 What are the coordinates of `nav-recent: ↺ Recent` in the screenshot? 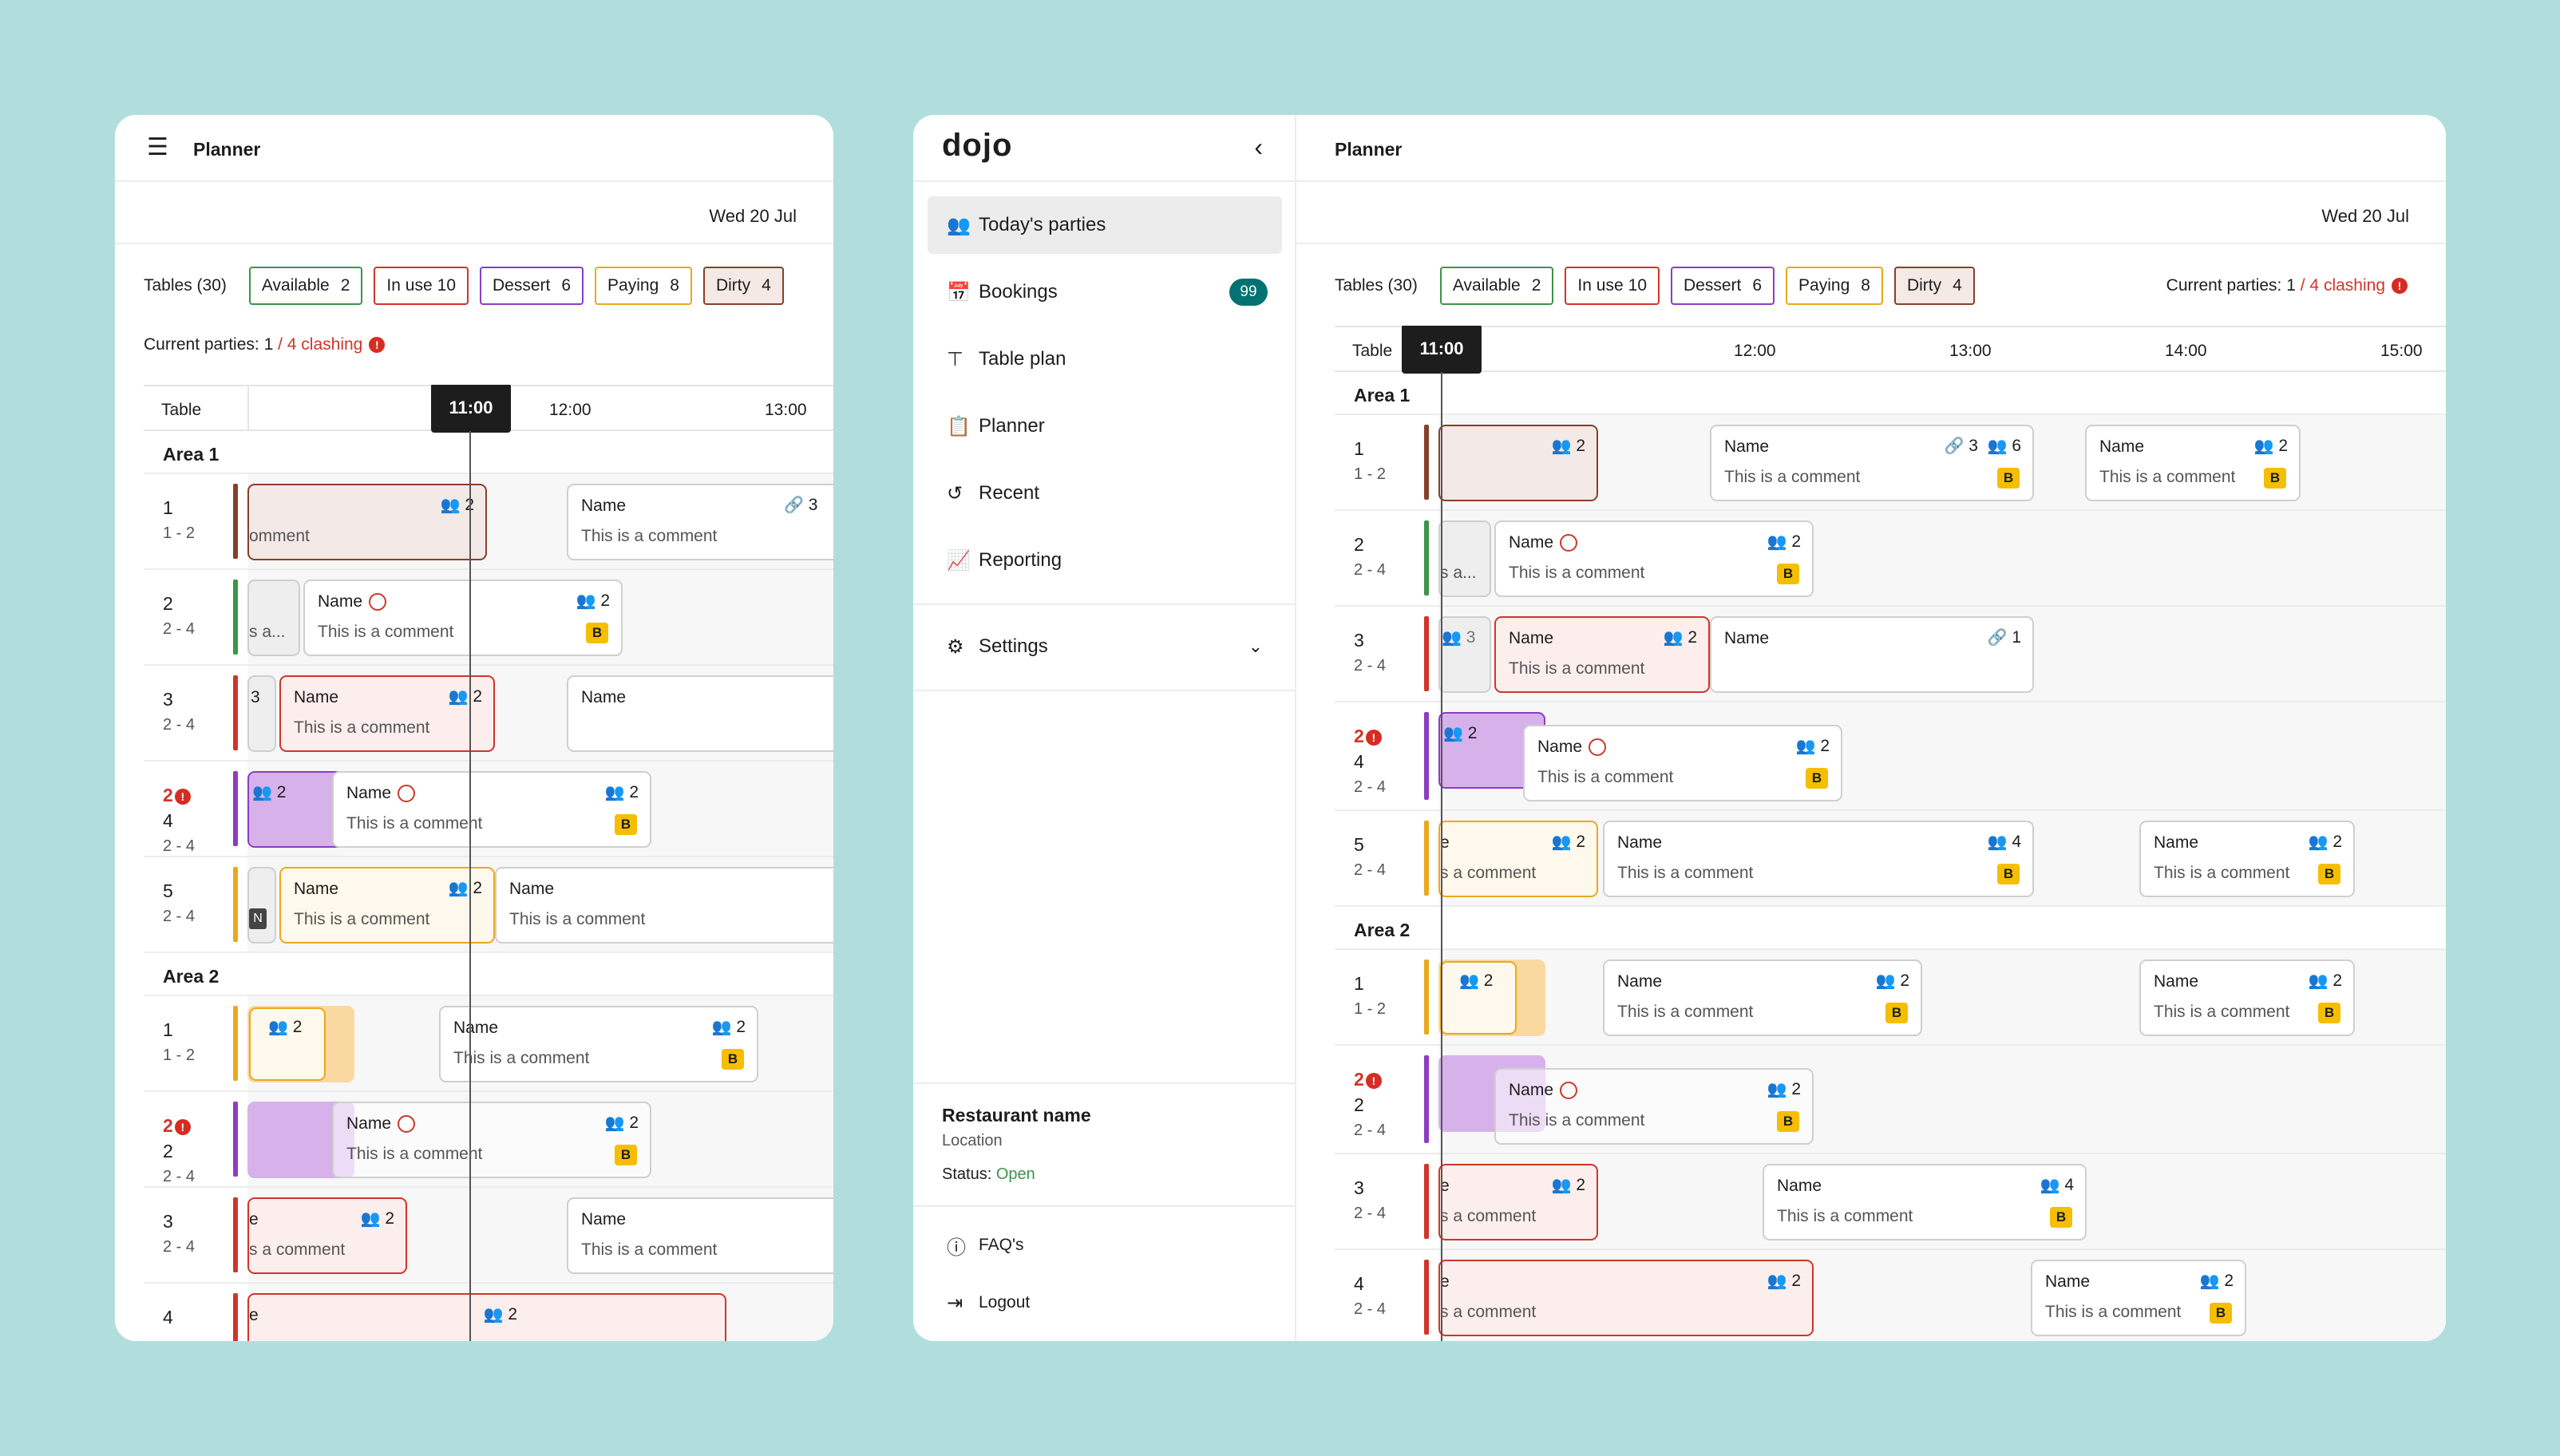 It's located at (1105, 493).